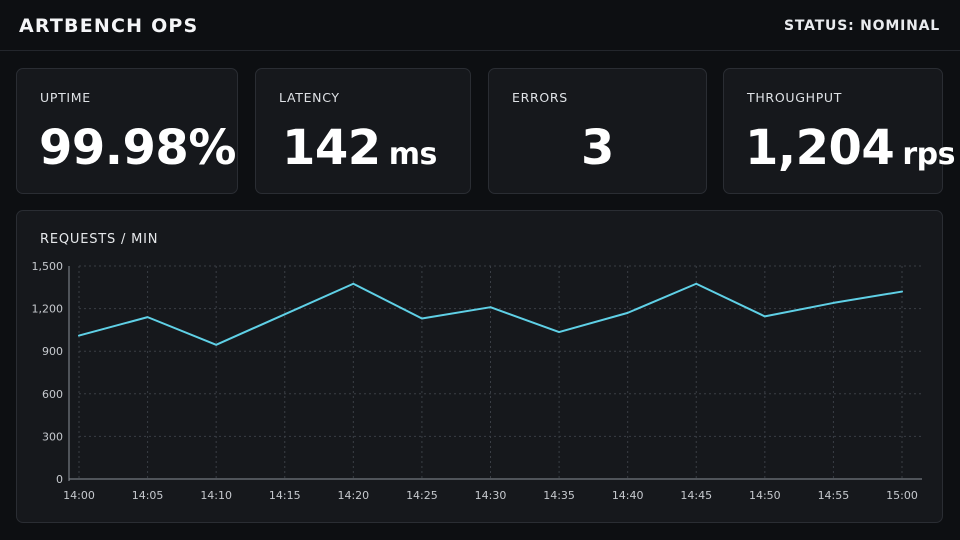 The image size is (960, 540). I want to click on latency-card: LATENCY 142 ms, so click(363, 131).